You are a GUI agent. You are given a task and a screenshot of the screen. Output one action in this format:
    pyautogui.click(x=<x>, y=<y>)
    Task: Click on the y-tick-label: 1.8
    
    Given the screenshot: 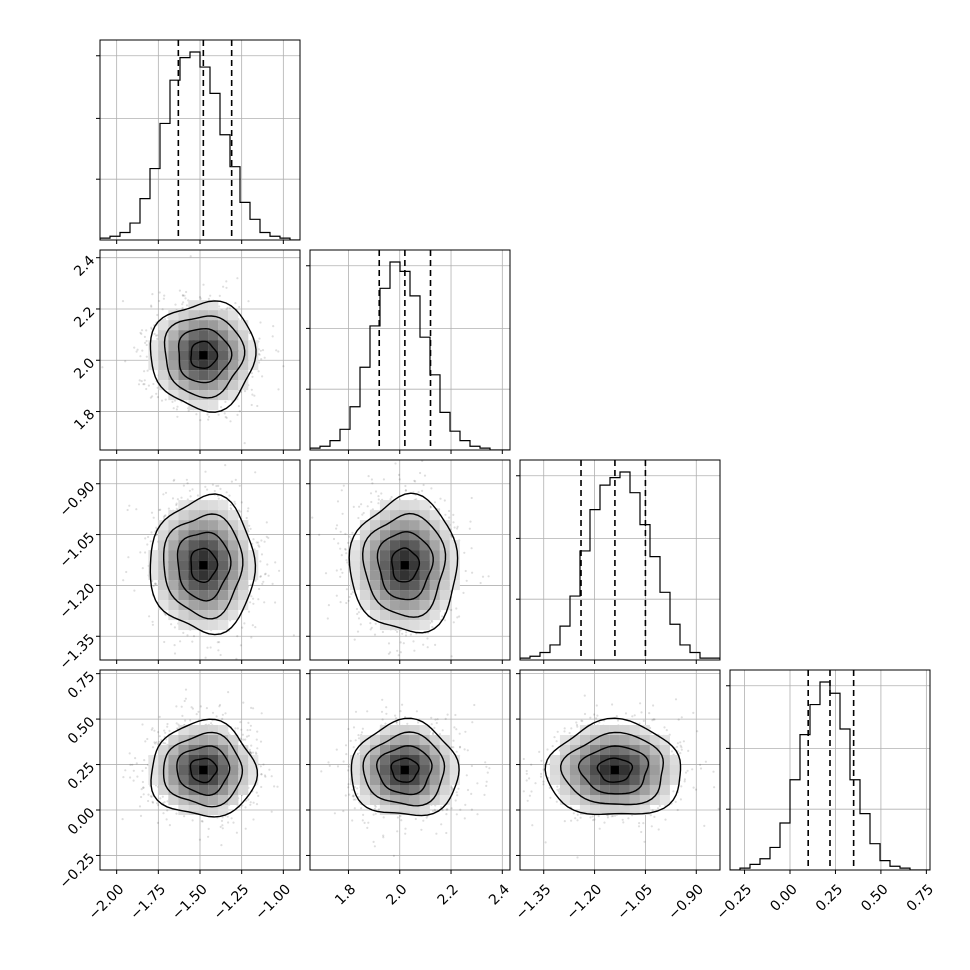 What is the action you would take?
    pyautogui.click(x=84, y=420)
    